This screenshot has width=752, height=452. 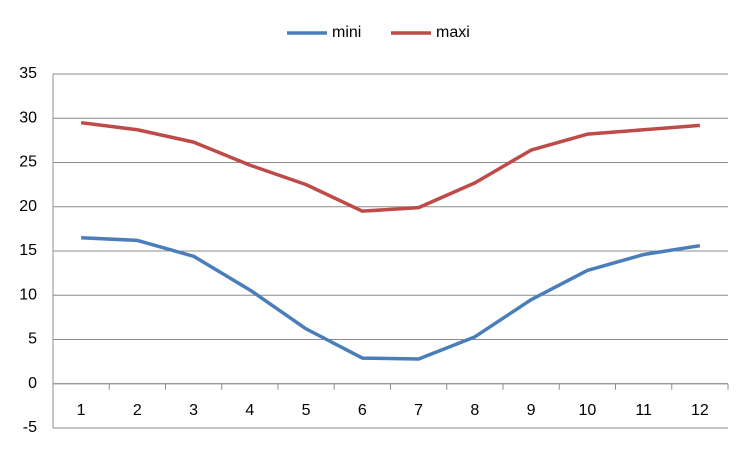 I want to click on y-tick-label: 10, so click(x=28, y=294).